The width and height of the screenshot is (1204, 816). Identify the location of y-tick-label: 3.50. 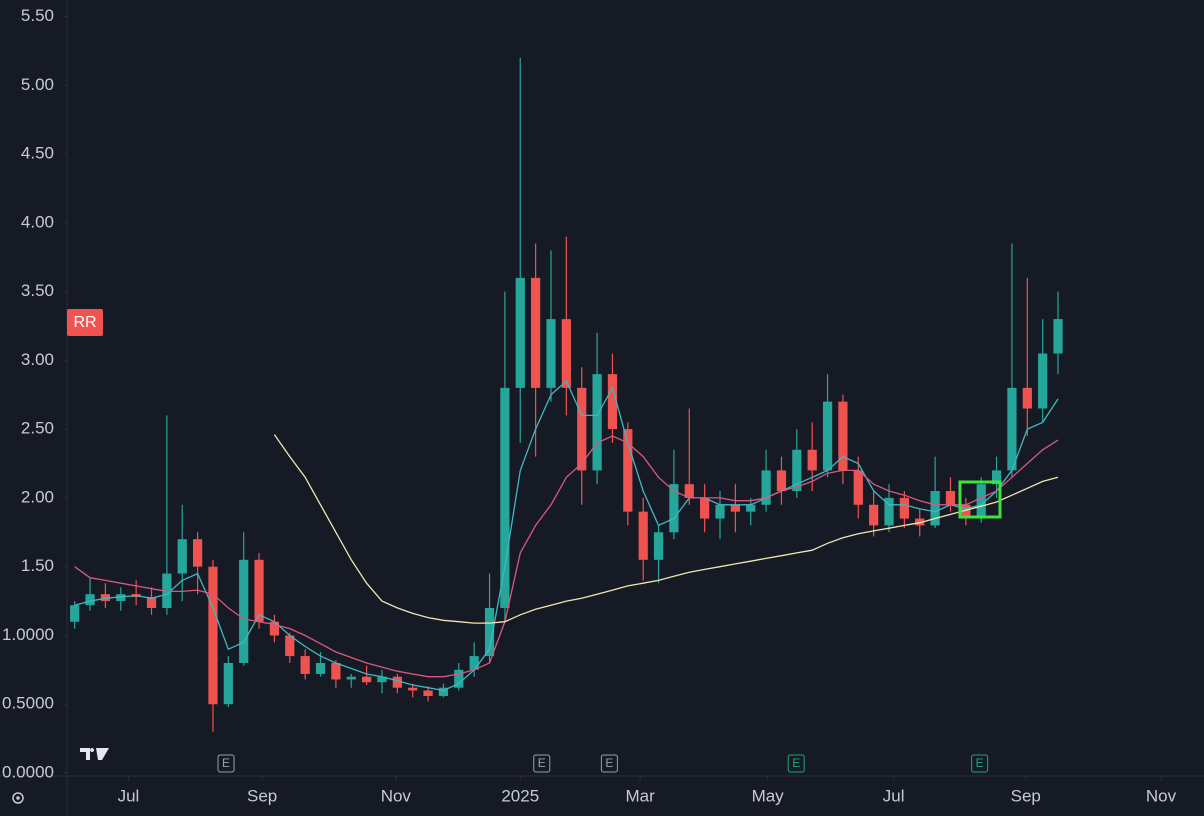
(37, 290).